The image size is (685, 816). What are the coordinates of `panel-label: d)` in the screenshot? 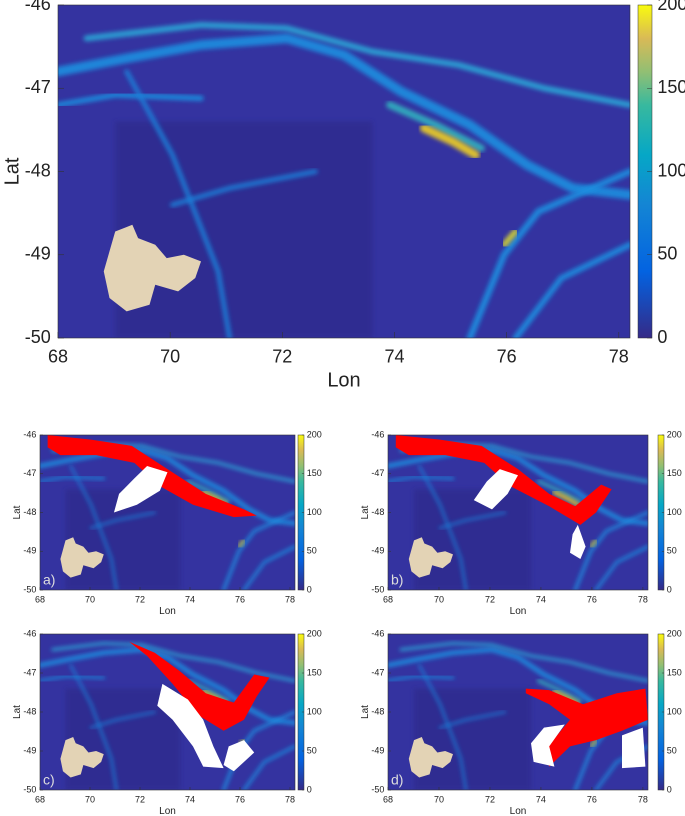 It's located at (397, 780).